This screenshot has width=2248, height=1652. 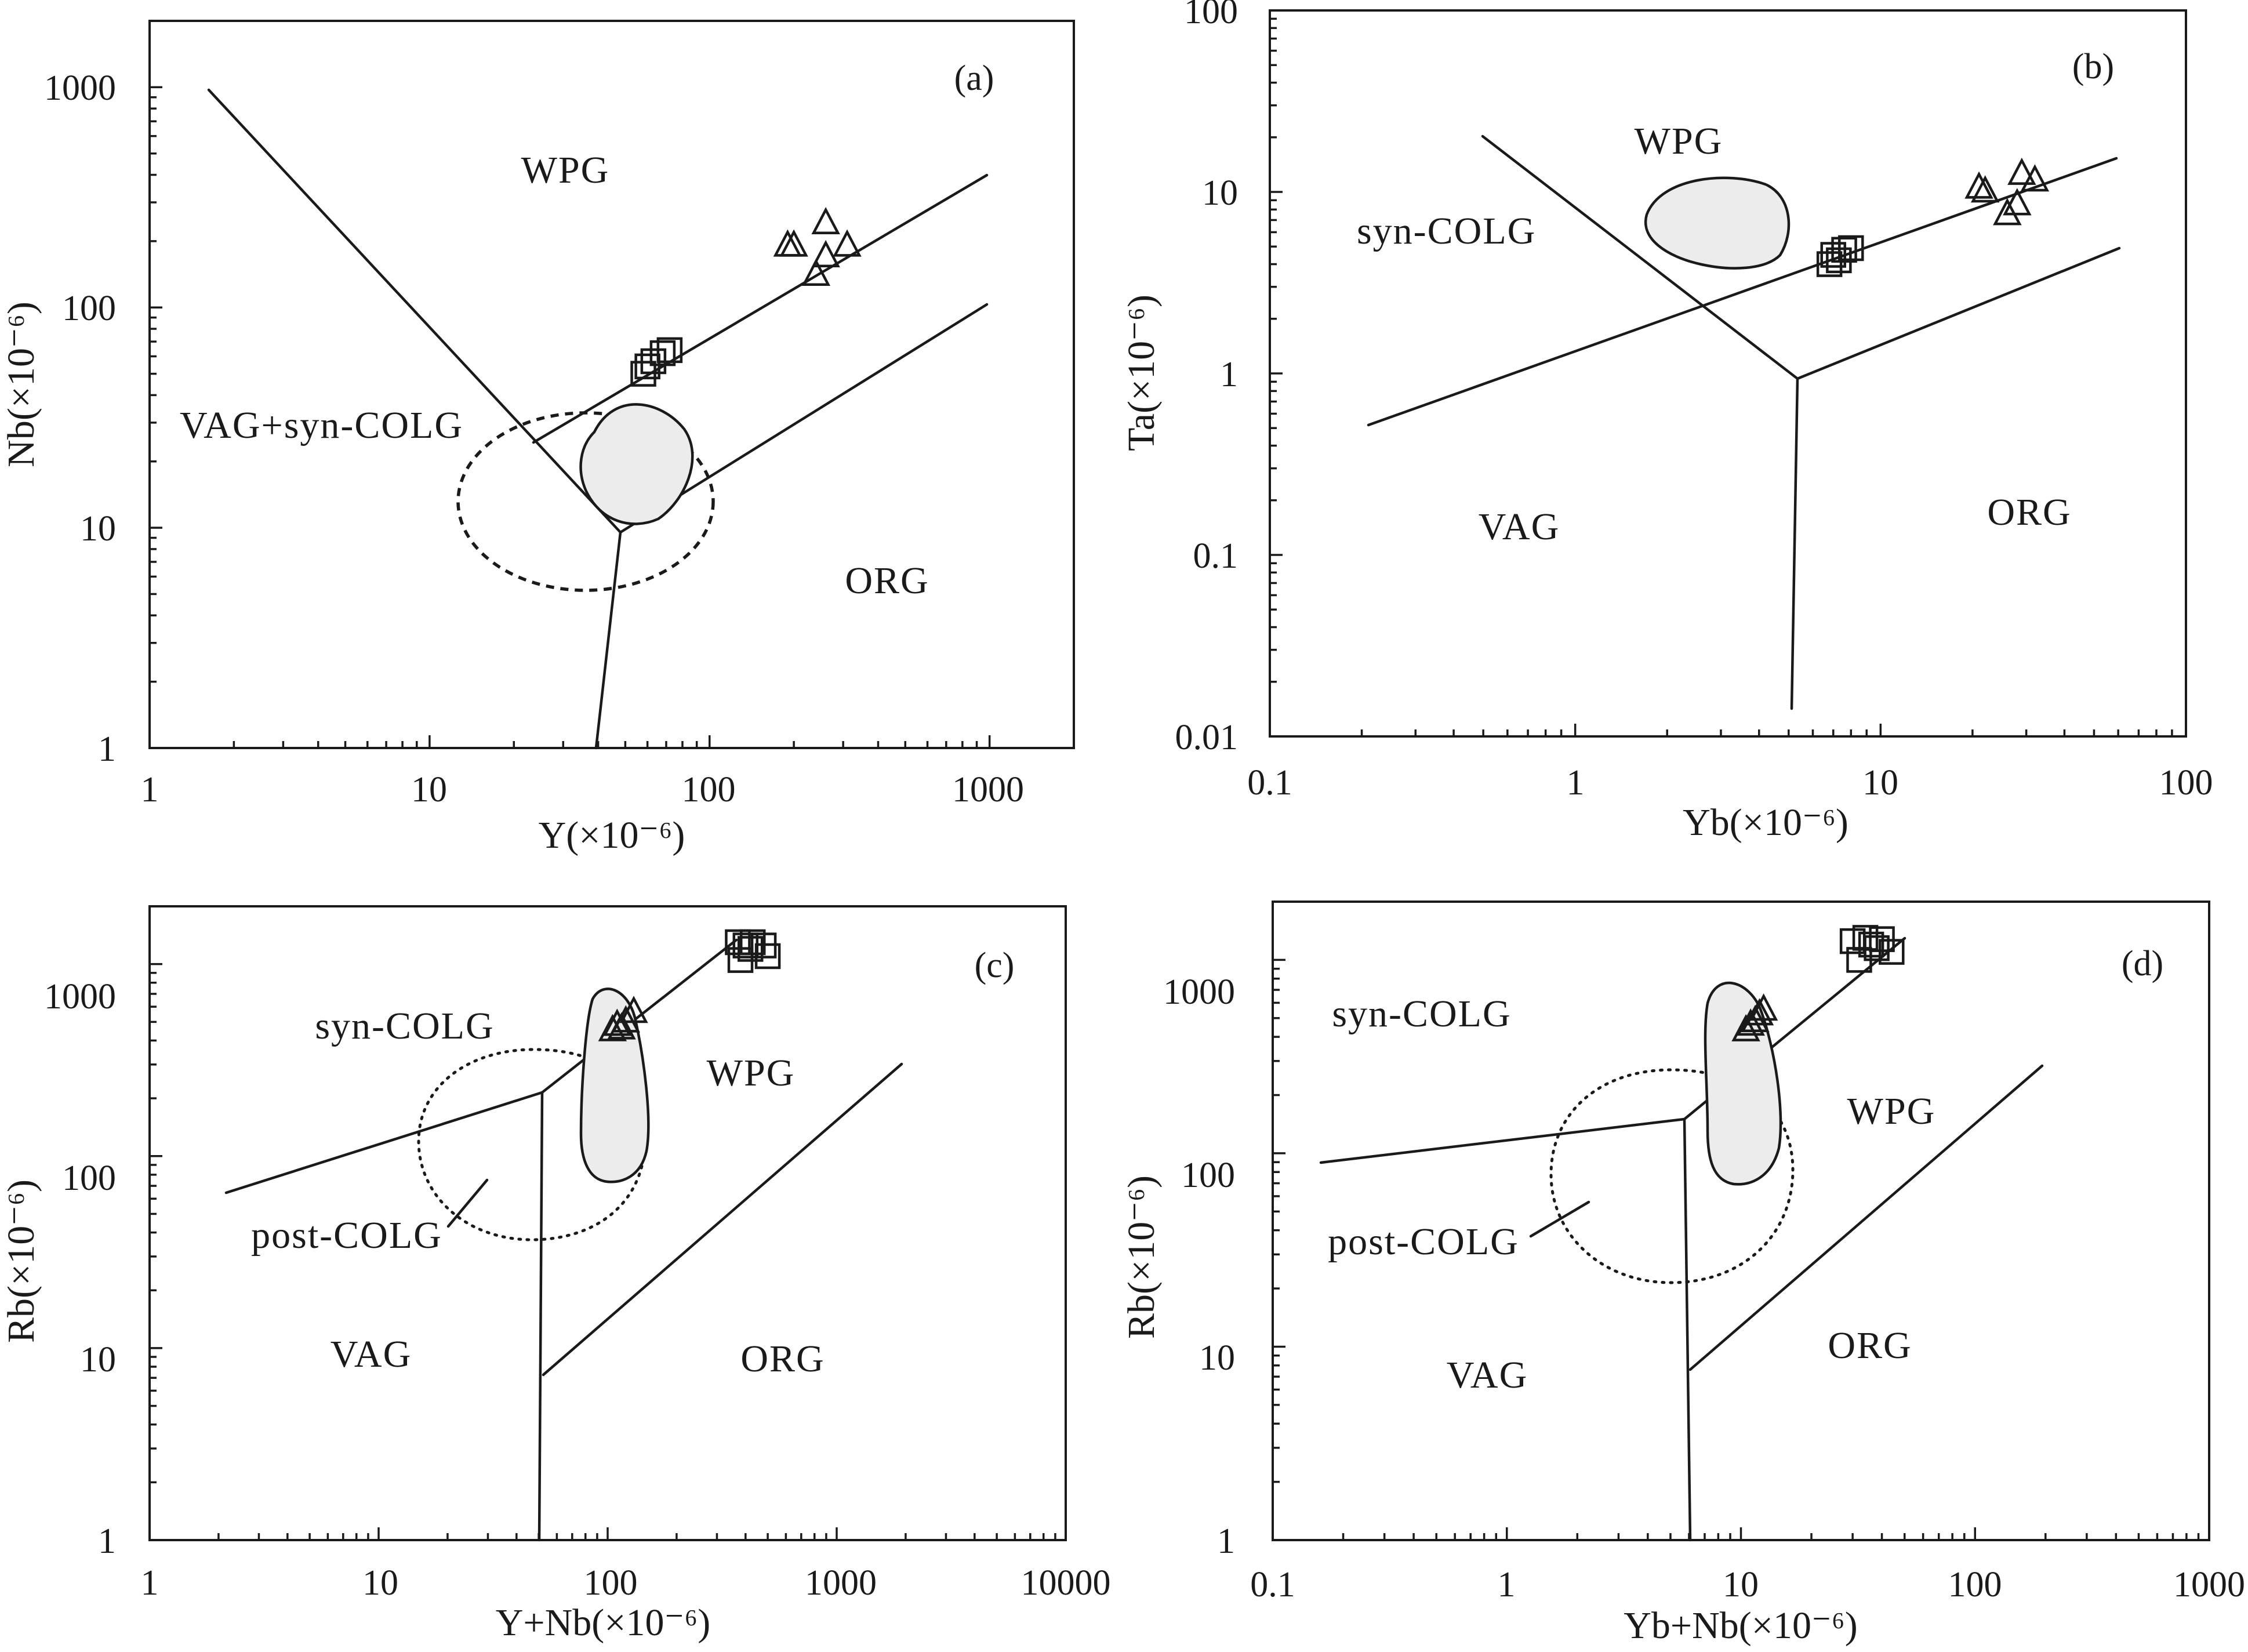 I want to click on x-axis-label: Y(×10⁻⁶), so click(x=612, y=835).